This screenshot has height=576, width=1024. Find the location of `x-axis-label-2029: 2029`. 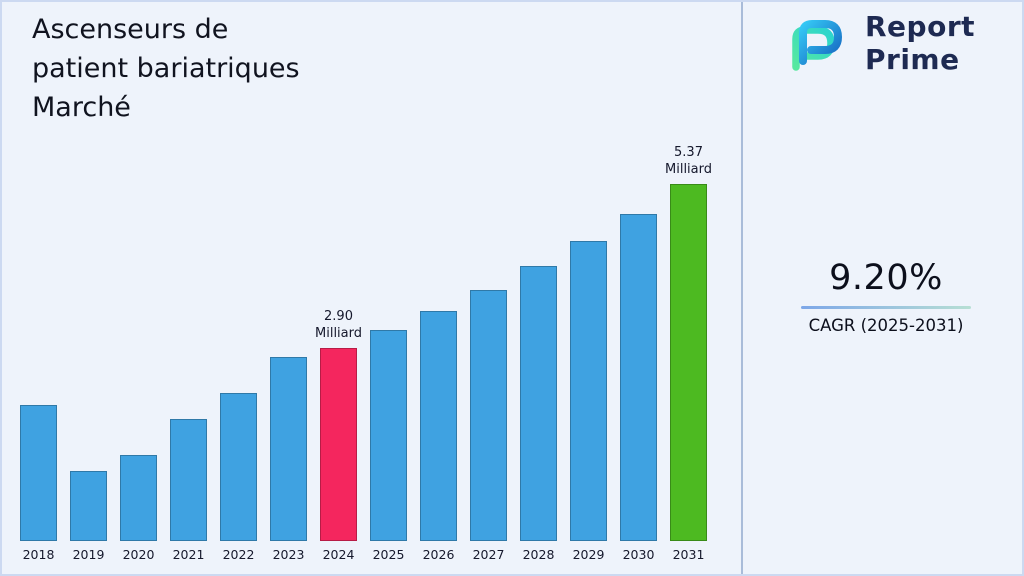

x-axis-label-2029: 2029 is located at coordinates (588, 554).